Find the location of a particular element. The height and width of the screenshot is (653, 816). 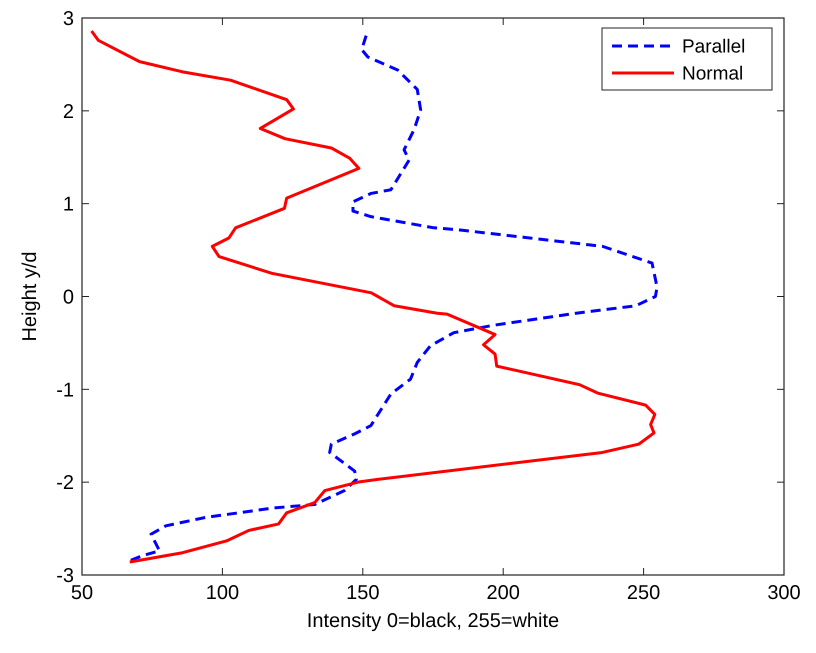

x-tick-label: 250 is located at coordinates (643, 593).